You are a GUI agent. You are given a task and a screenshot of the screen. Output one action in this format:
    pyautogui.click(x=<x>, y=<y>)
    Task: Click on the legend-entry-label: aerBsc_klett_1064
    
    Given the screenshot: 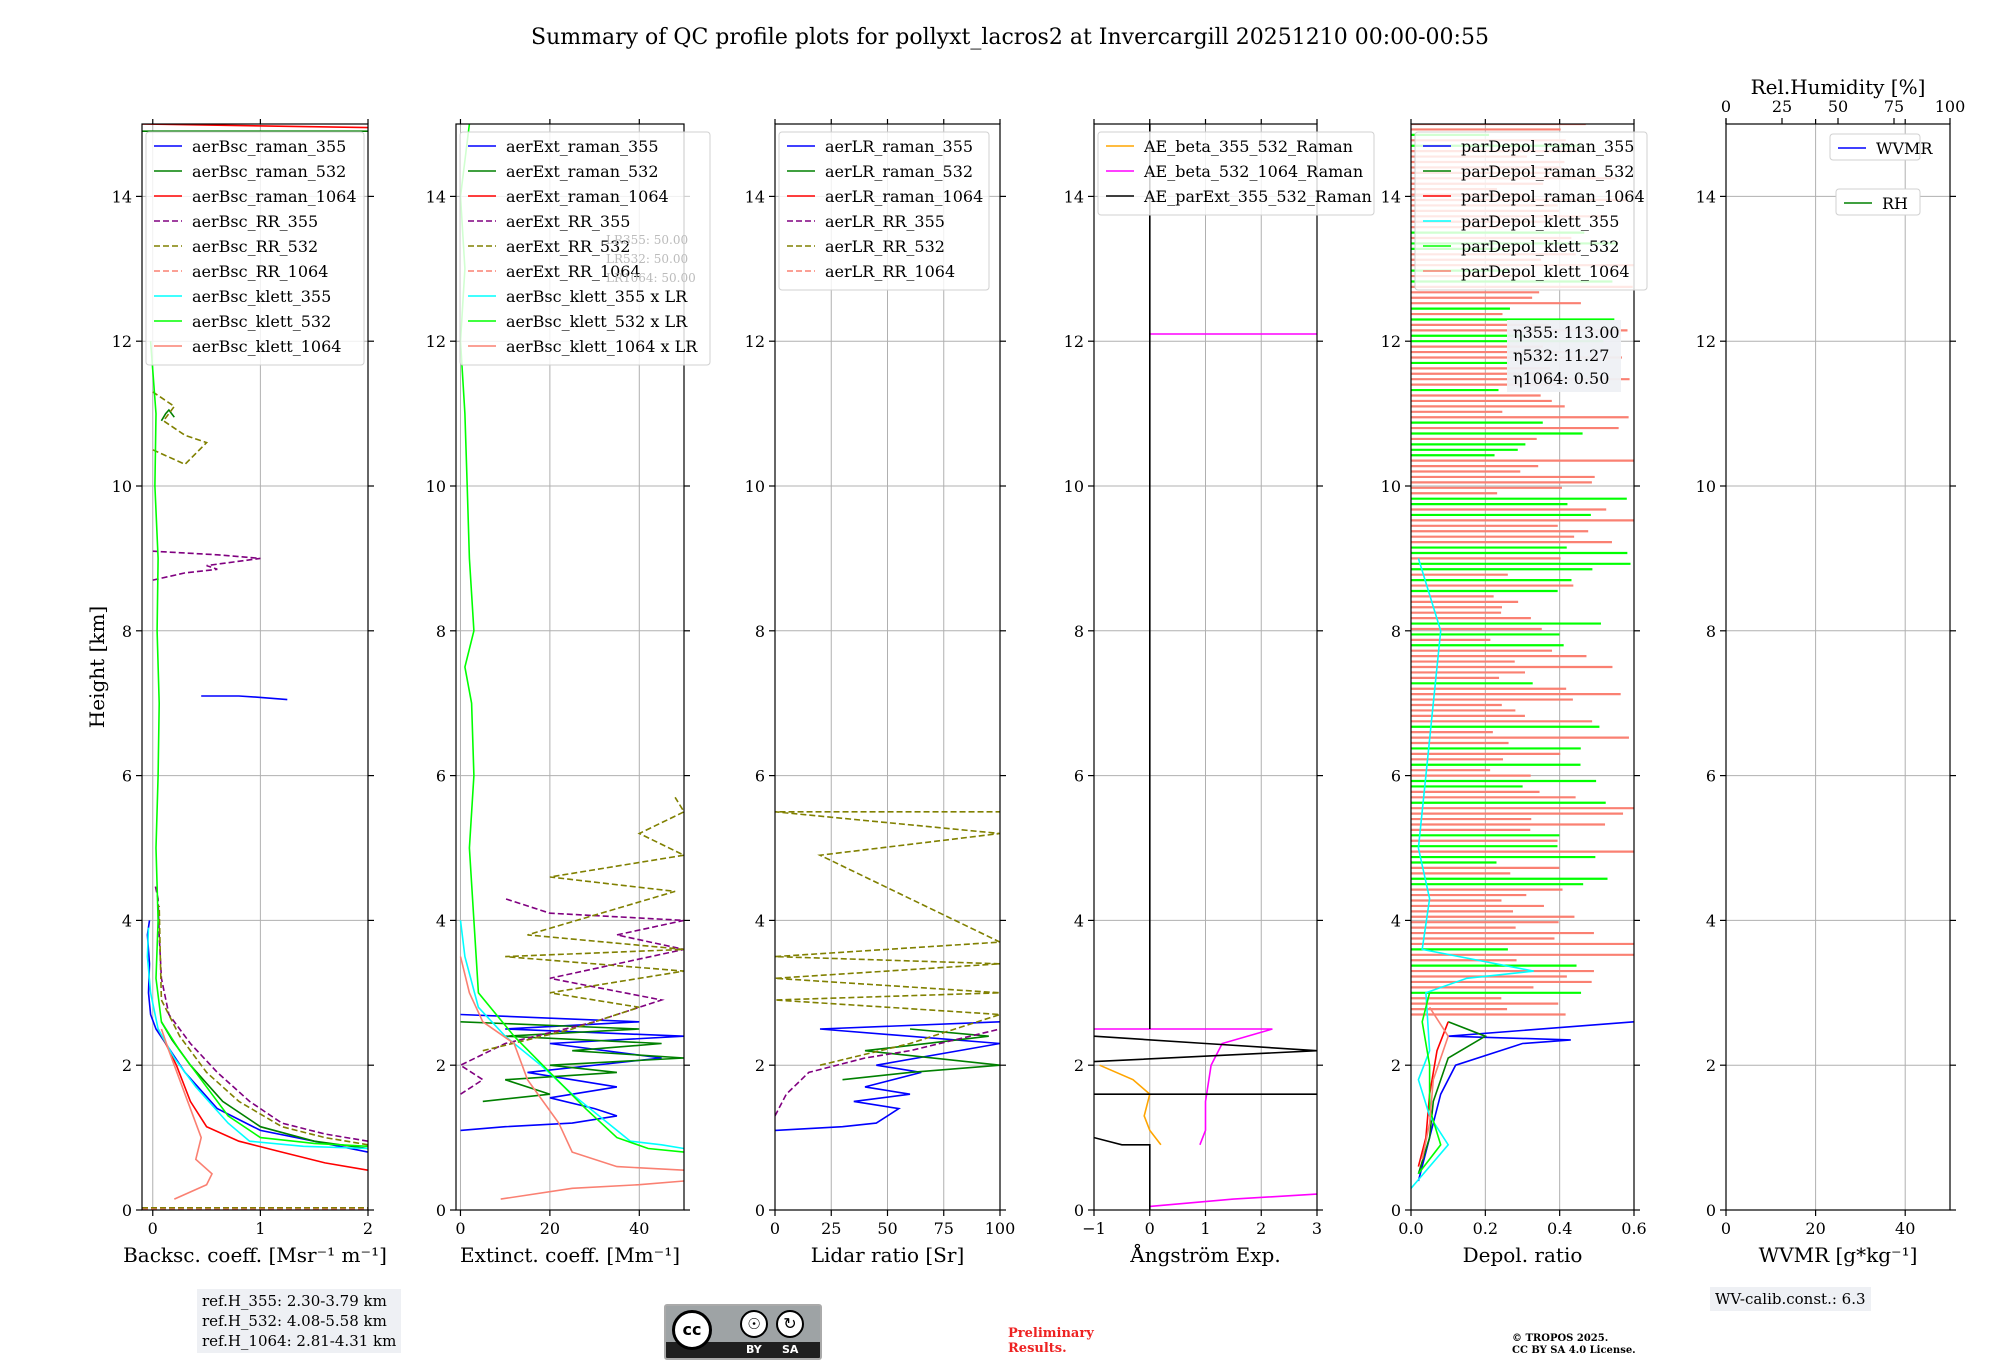 What is the action you would take?
    pyautogui.click(x=266, y=346)
    